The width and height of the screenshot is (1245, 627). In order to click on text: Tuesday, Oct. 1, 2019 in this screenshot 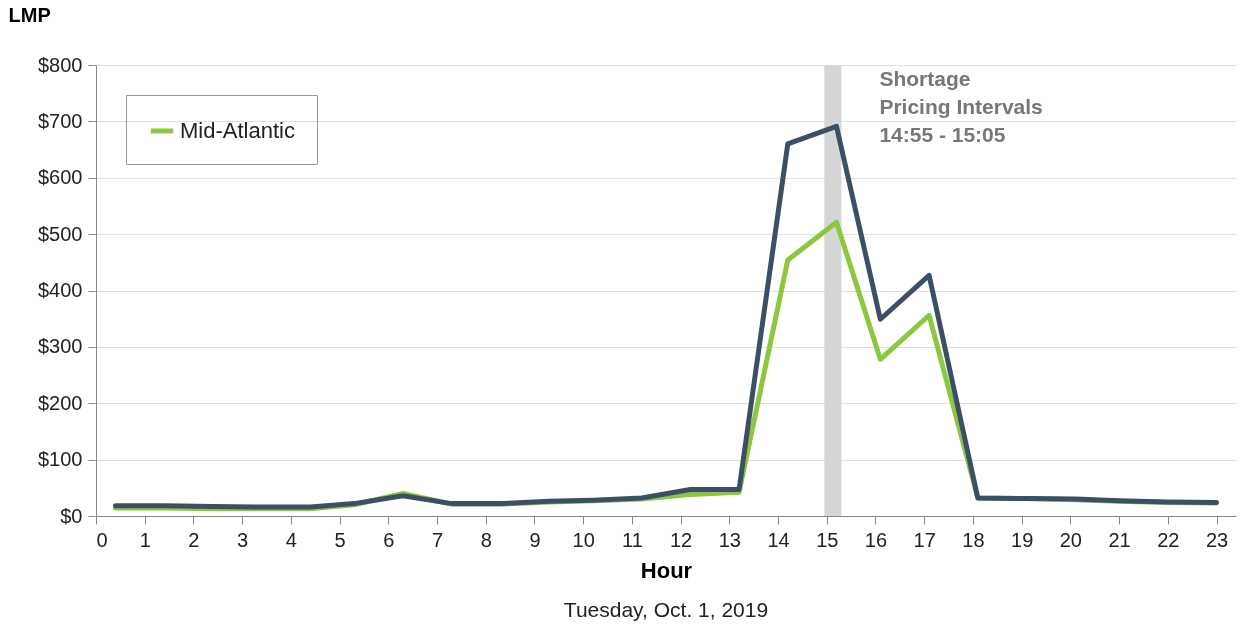, I will do `click(666, 609)`.